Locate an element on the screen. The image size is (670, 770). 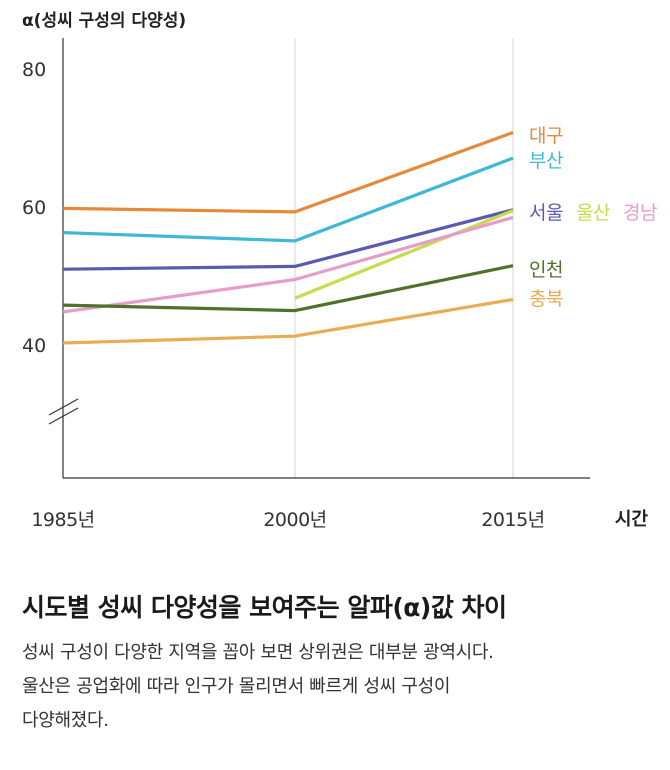
legend-label-서울: 서울 is located at coordinates (546, 213).